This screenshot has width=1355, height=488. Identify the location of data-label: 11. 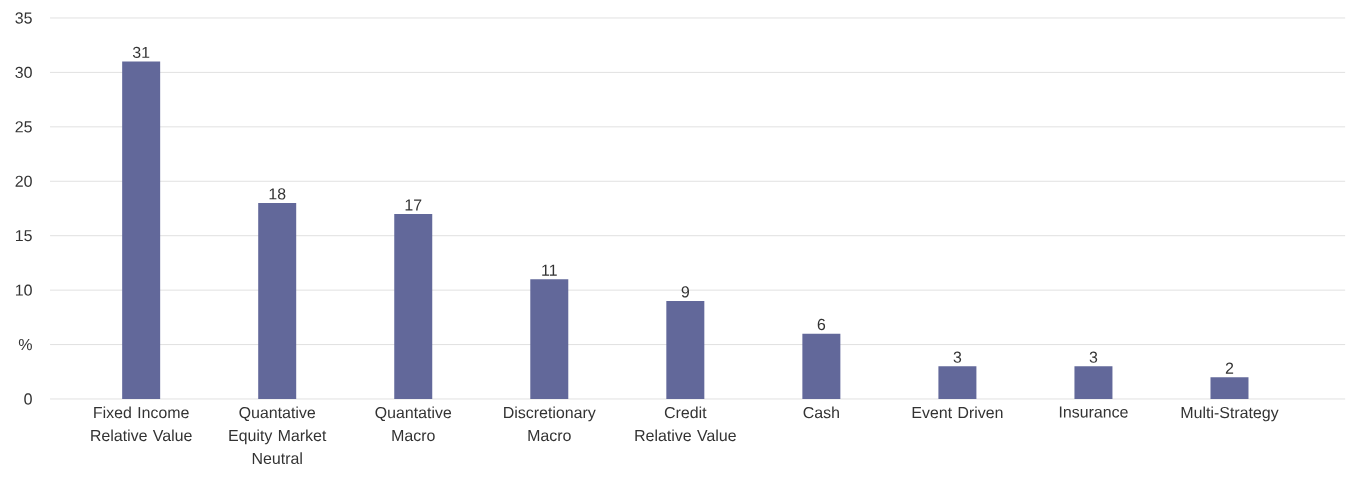
(549, 270).